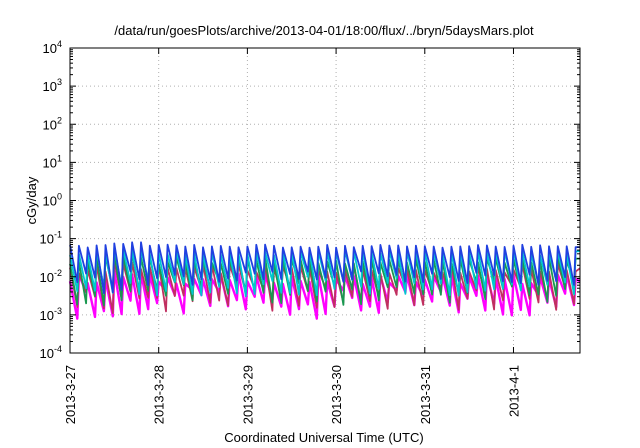 The height and width of the screenshot is (448, 640). What do you see at coordinates (58, 349) in the screenshot?
I see `y-tick-label-exponent: -4` at bounding box center [58, 349].